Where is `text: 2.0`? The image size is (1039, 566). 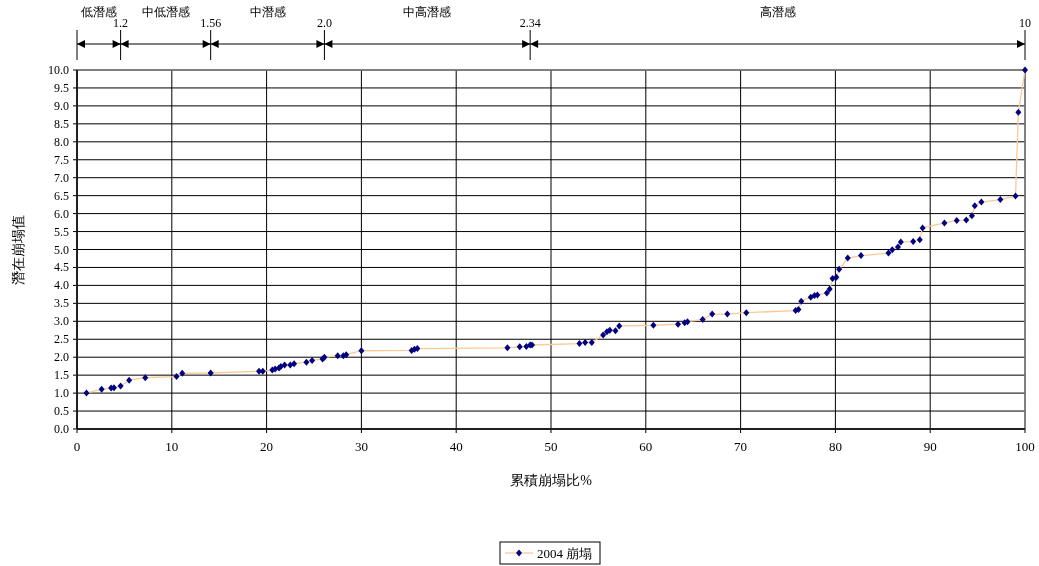
text: 2.0 is located at coordinates (324, 23).